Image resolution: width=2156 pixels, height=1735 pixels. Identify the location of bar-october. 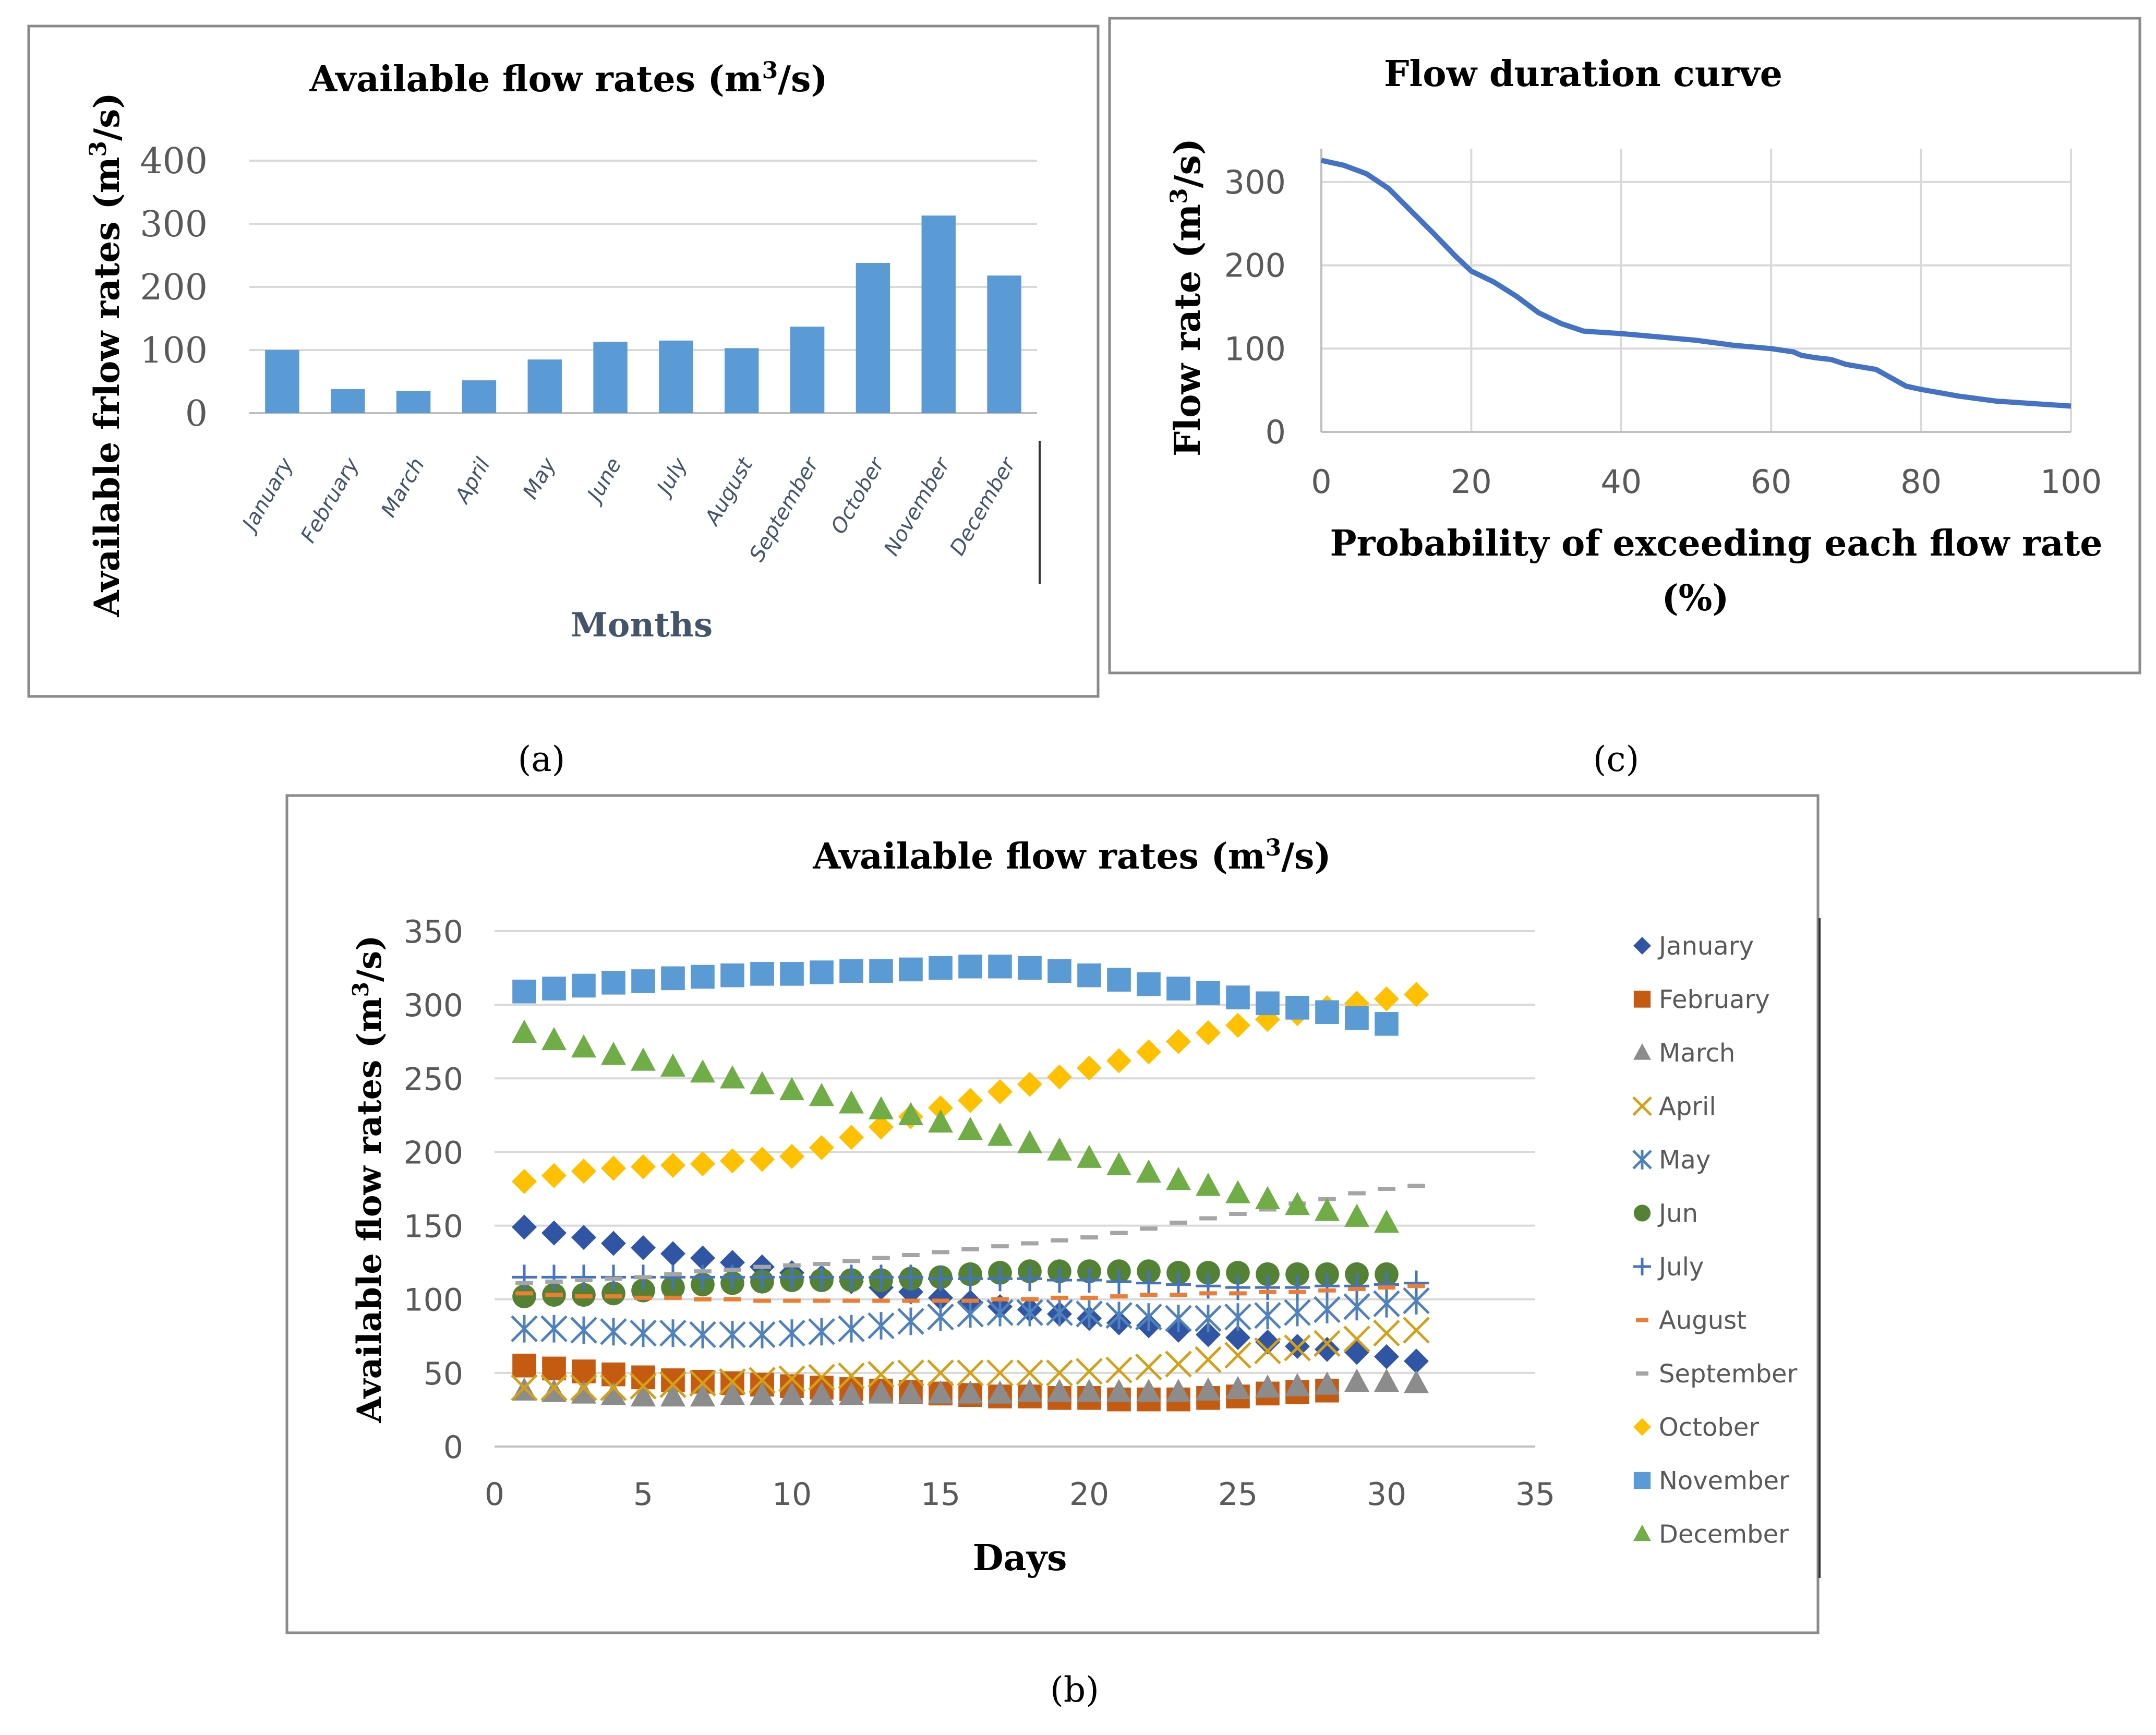
(873, 338).